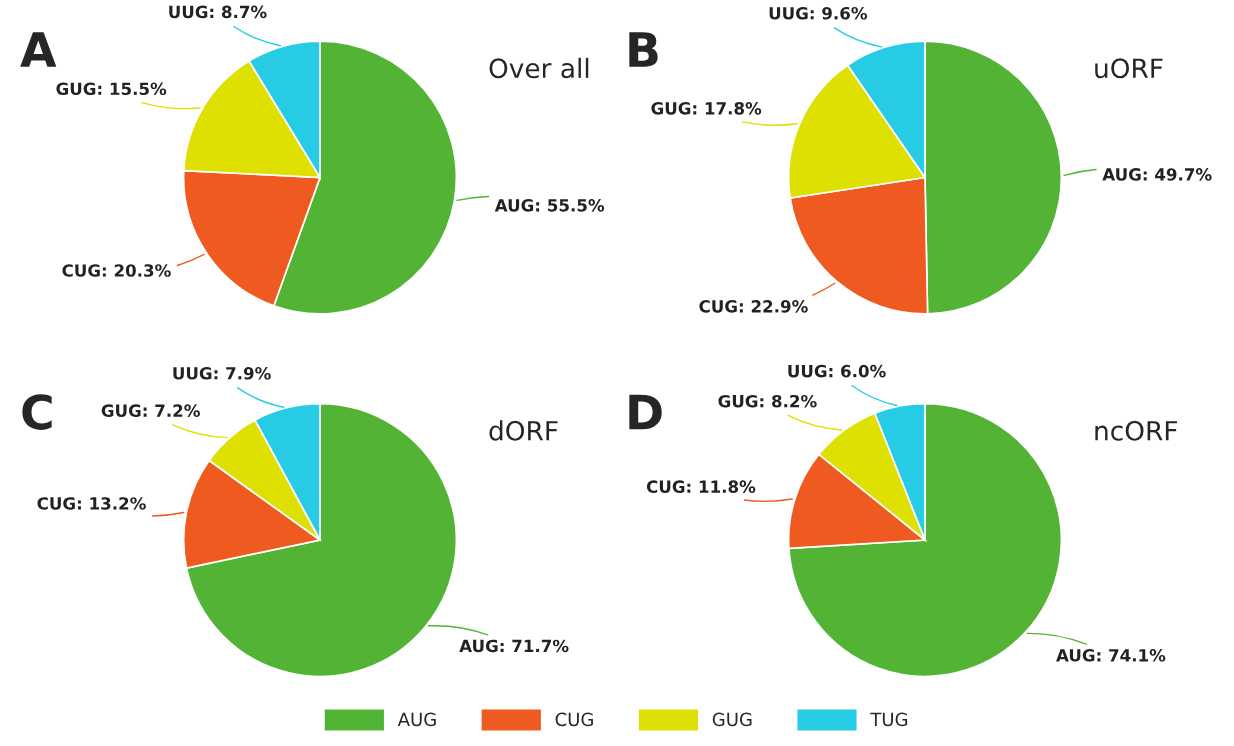 This screenshot has width=1234, height=746. I want to click on data-label: UUG: 7.9%, so click(222, 373).